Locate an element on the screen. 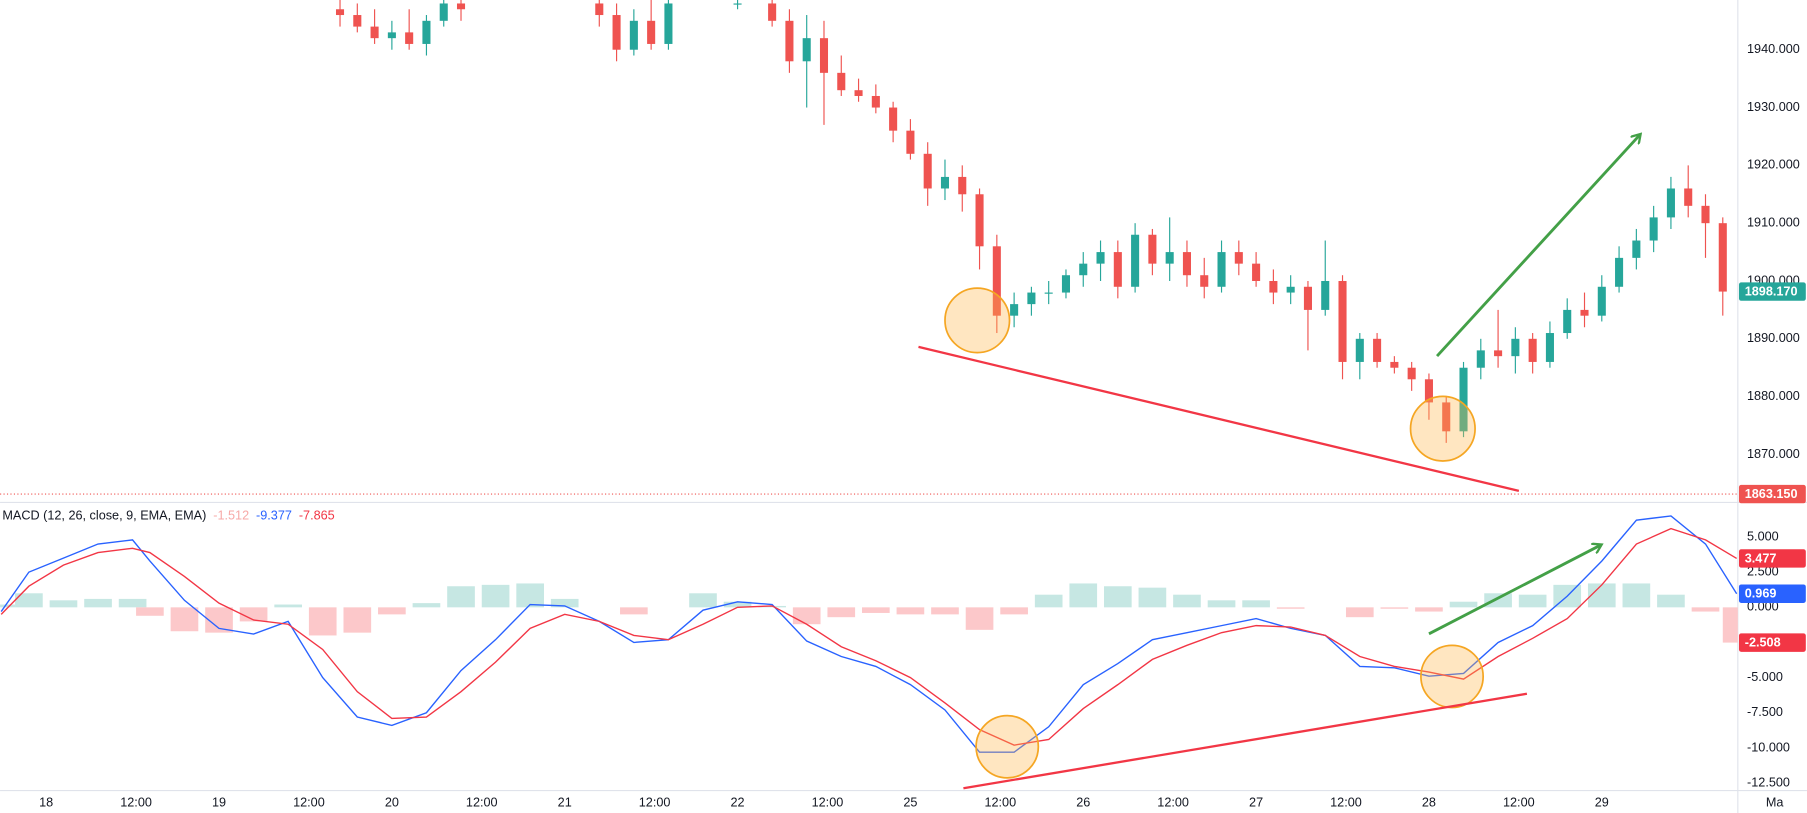 This screenshot has width=1807, height=813. legend-title: MACD (12, 26, close, 9, EMA, EMA) is located at coordinates (104, 516).